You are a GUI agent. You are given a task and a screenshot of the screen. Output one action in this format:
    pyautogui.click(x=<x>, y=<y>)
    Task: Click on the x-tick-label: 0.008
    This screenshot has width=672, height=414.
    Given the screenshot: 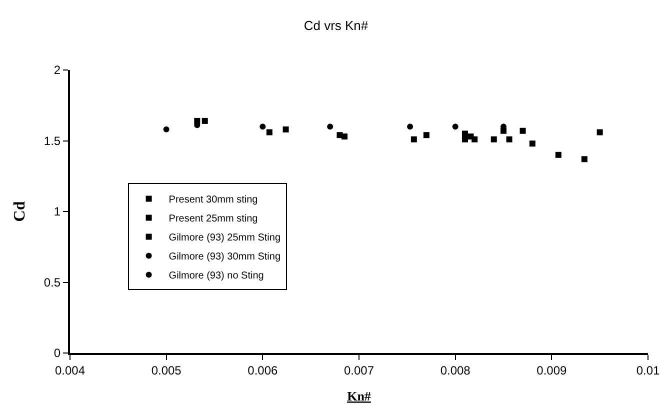 What is the action you would take?
    pyautogui.click(x=455, y=370)
    